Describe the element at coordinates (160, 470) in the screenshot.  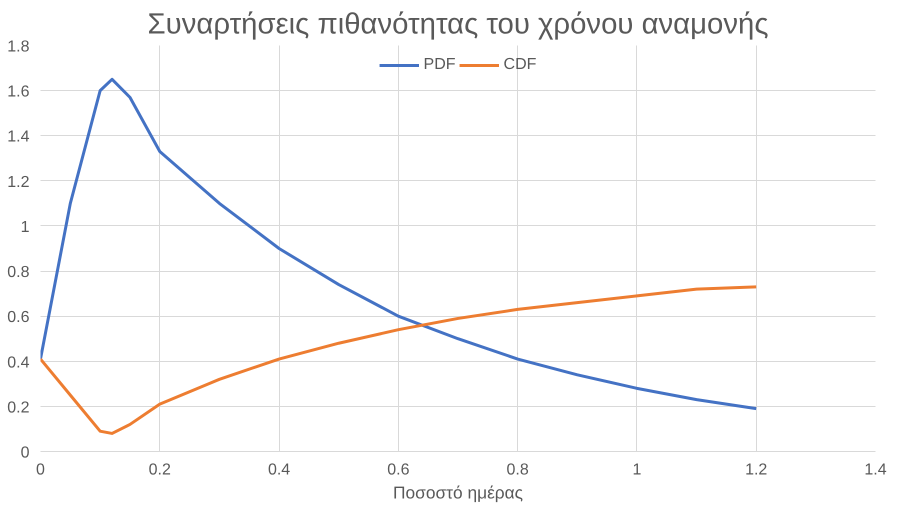
I see `x-tick-label: 0.2` at that location.